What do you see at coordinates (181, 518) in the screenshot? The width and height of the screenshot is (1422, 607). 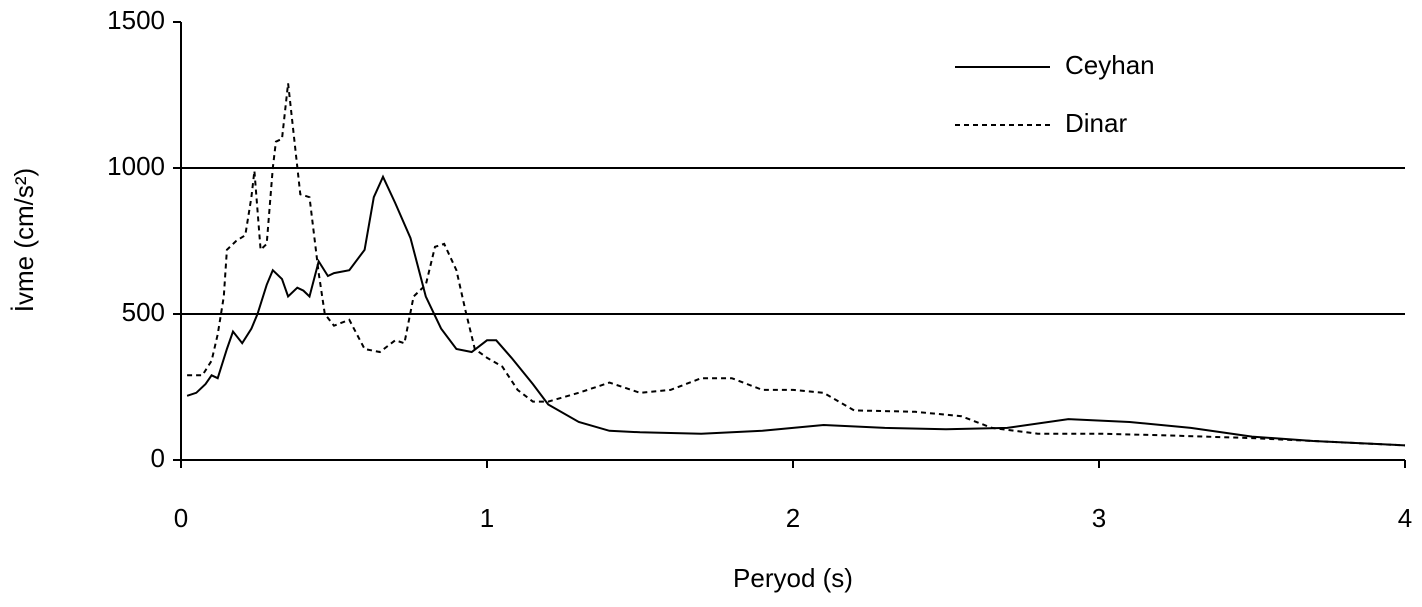 I see `x-tick-label: 0` at bounding box center [181, 518].